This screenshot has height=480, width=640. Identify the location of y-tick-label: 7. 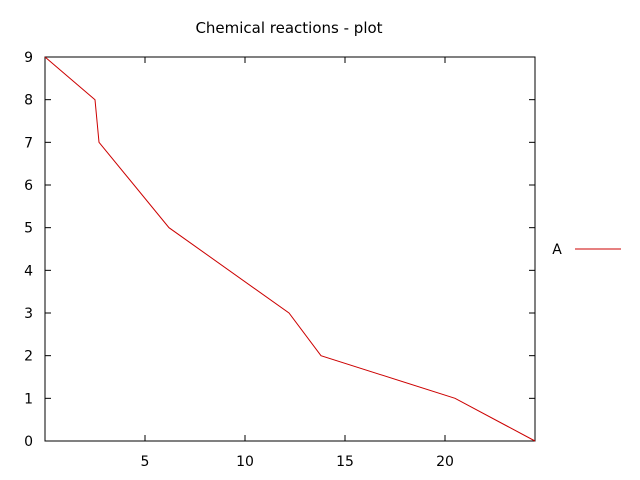
(28, 143).